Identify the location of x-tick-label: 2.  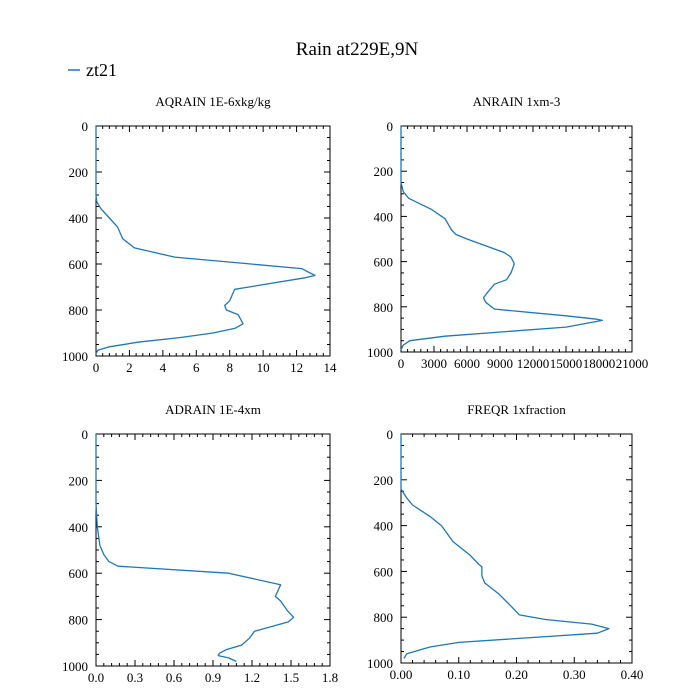
(129, 367).